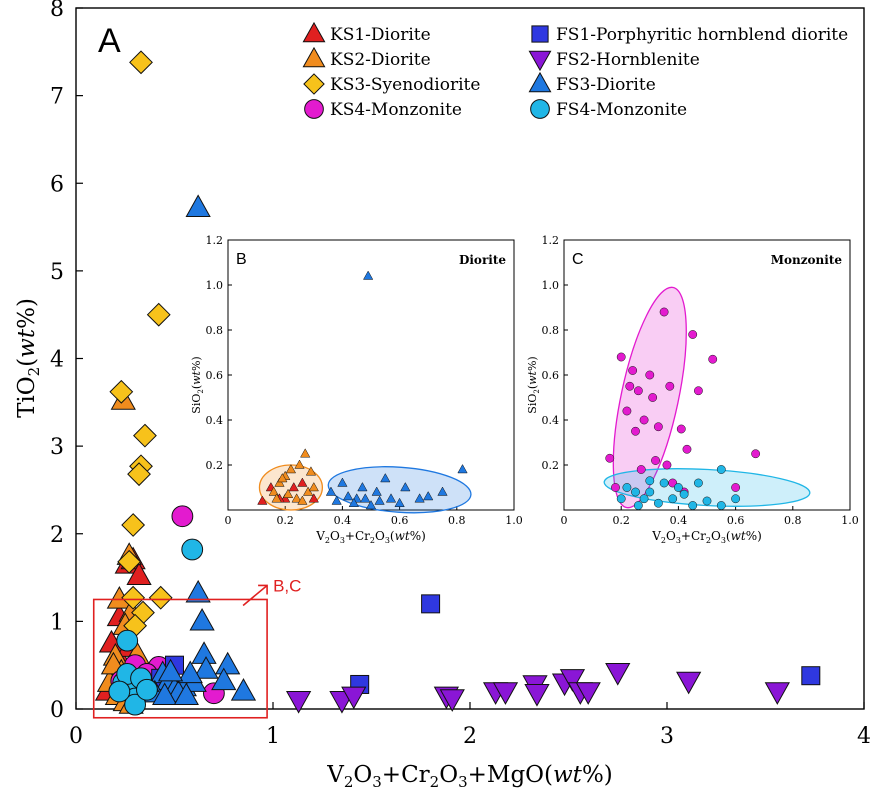 This screenshot has height=790, width=872. What do you see at coordinates (57, 622) in the screenshot?
I see `y-tick-label: 1` at bounding box center [57, 622].